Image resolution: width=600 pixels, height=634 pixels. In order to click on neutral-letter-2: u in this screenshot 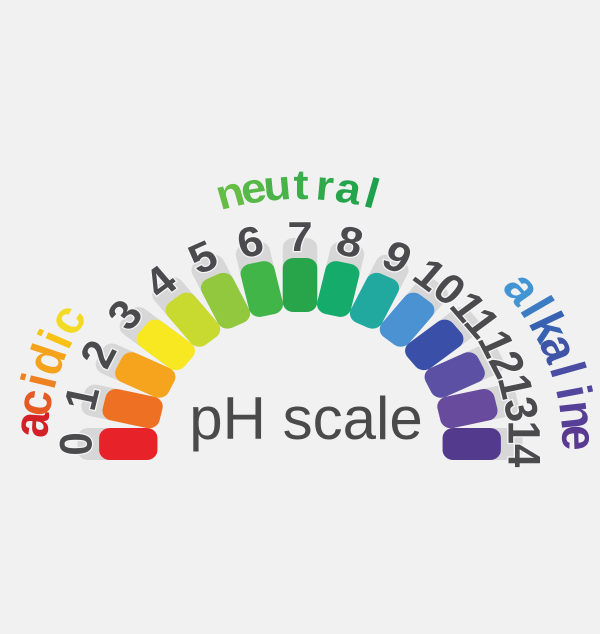, I will do `click(277, 185)`.